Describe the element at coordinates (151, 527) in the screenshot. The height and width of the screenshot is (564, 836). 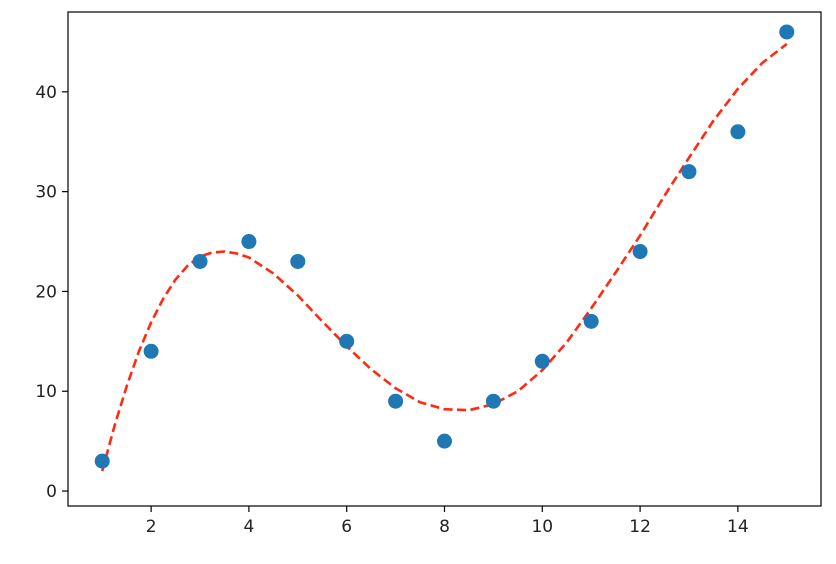
I see `x-tick-label: 2` at that location.